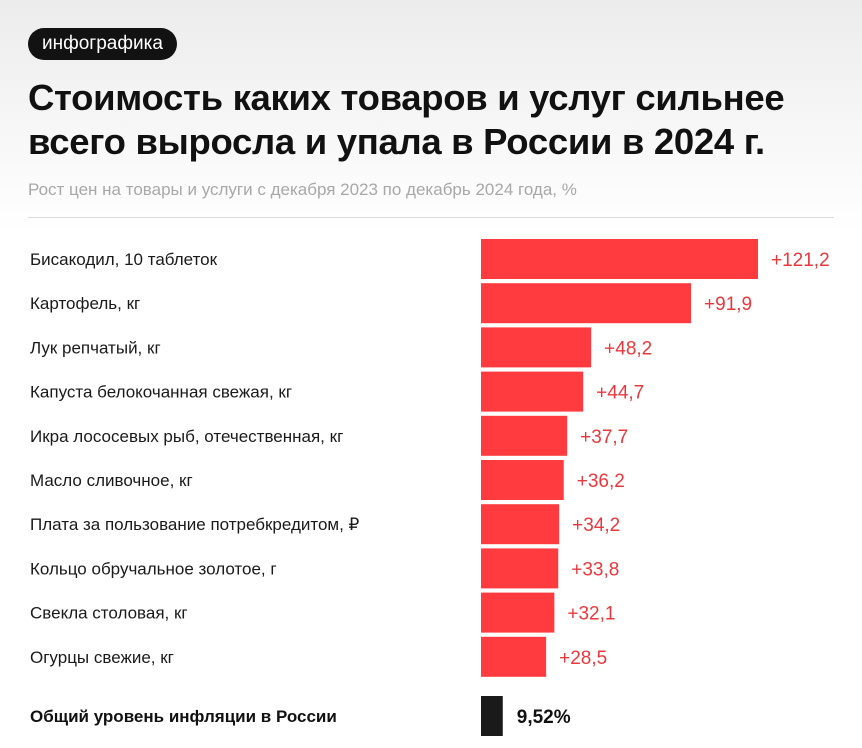 The image size is (862, 748). What do you see at coordinates (153, 568) in the screenshot?
I see `category-label: Кольцо обручальное золотое, г` at bounding box center [153, 568].